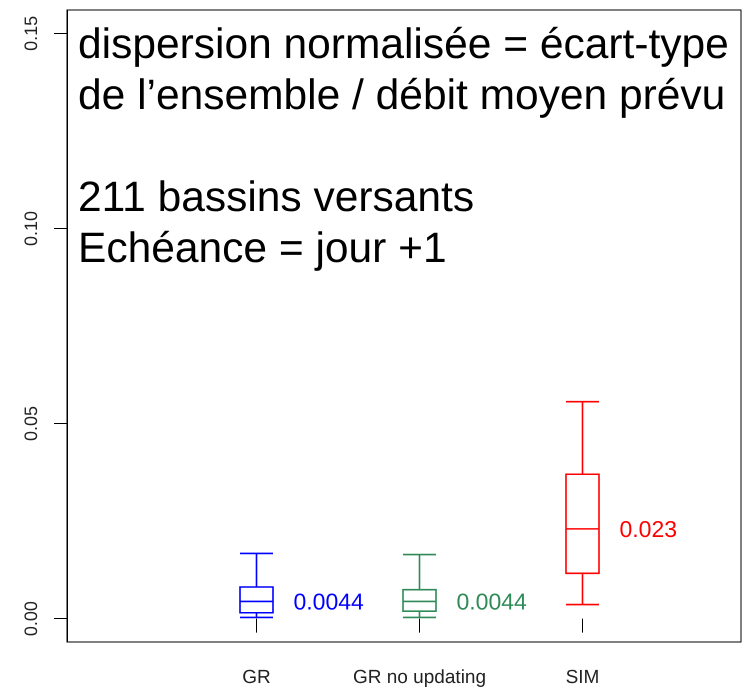  What do you see at coordinates (31, 618) in the screenshot?
I see `y-tick-label: 0.00` at bounding box center [31, 618].